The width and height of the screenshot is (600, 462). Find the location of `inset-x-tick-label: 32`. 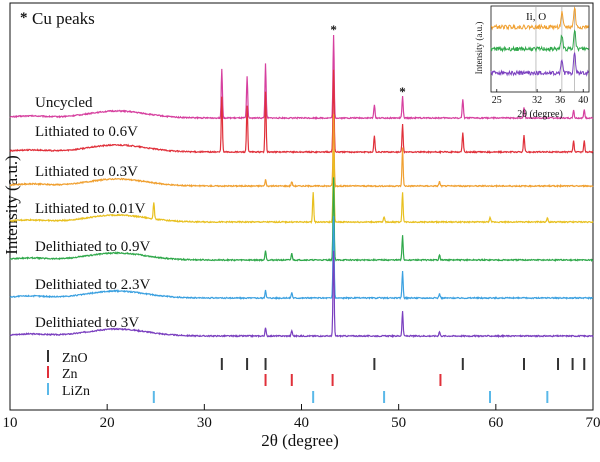

inset-x-tick-label: 32 is located at coordinates (537, 100).